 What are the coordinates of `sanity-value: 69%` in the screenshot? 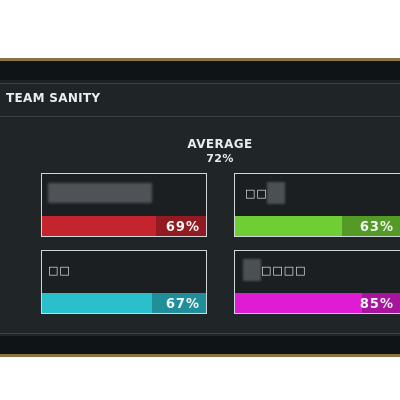 It's located at (182, 227).